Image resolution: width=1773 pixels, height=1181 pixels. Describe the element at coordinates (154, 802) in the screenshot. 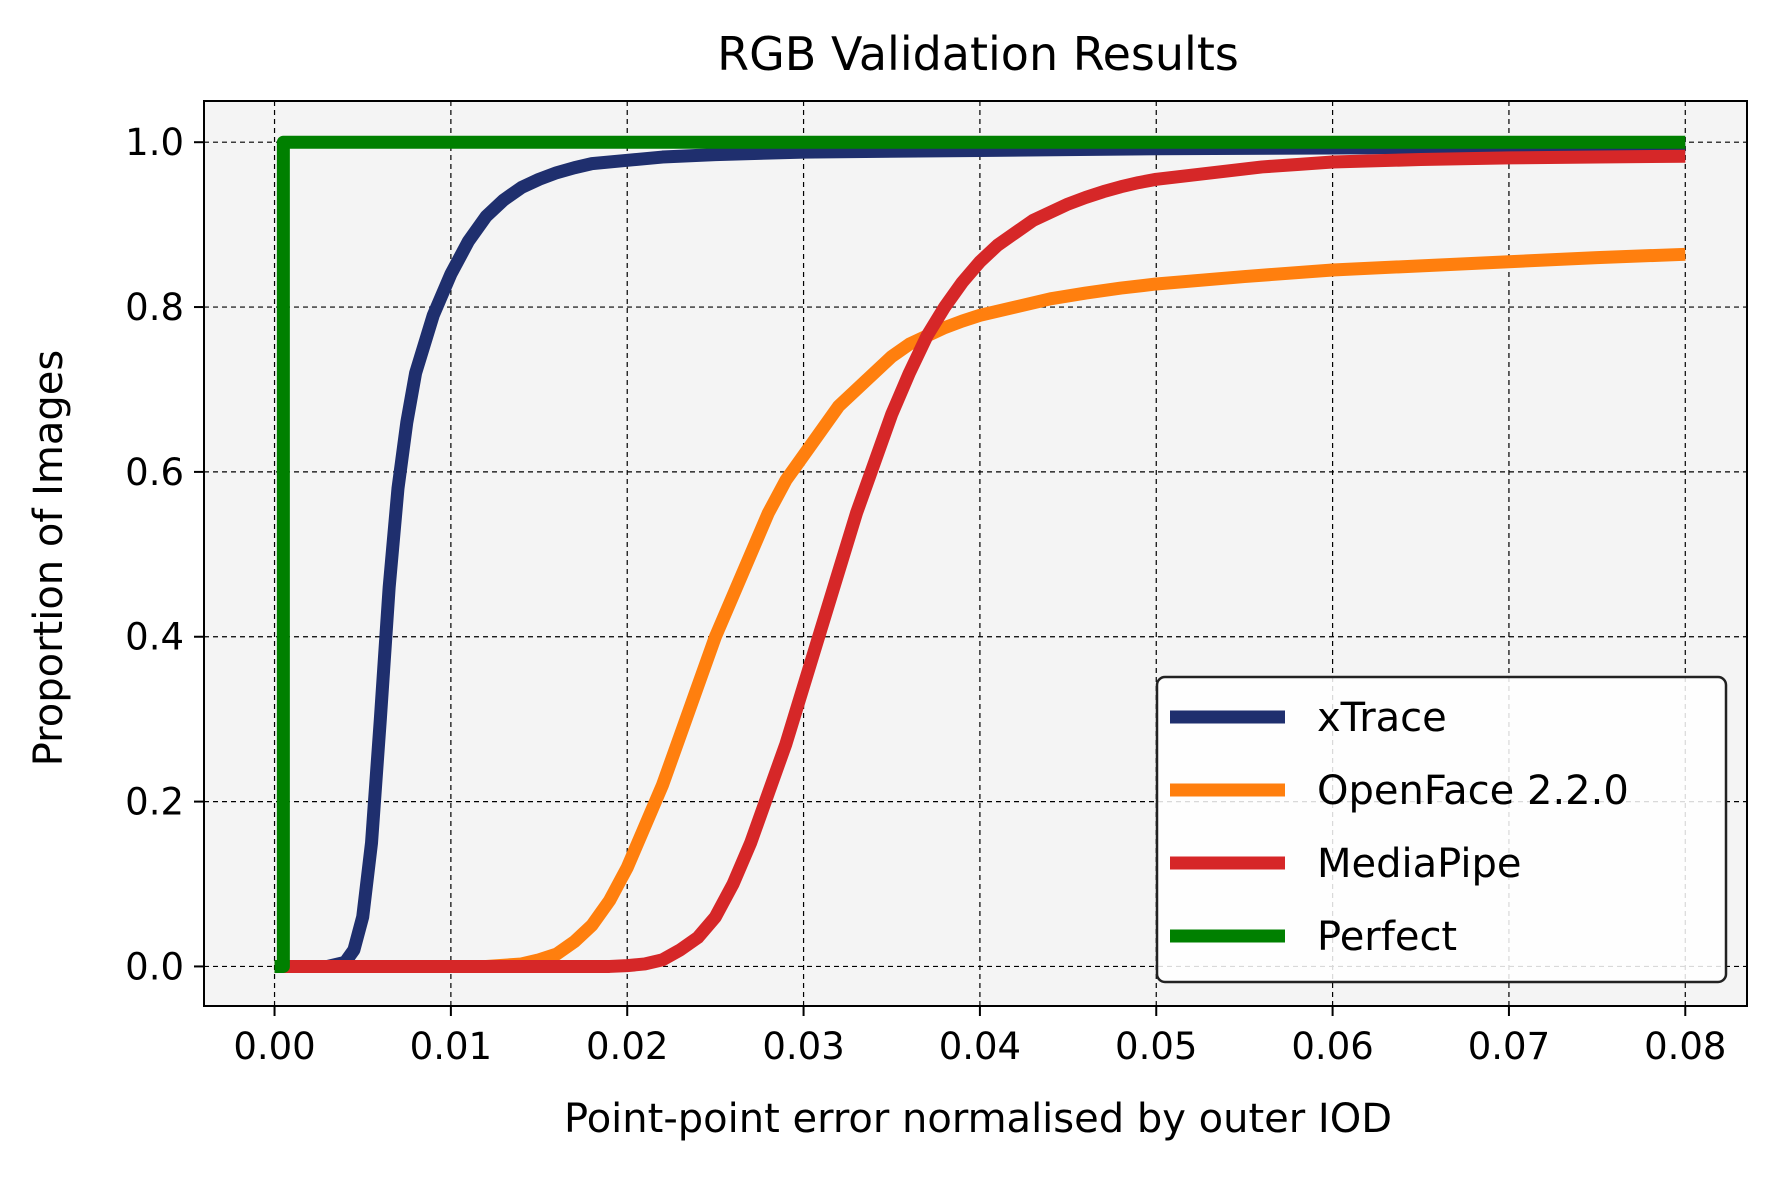

I see `y-tick-label-1: 0.2` at that location.